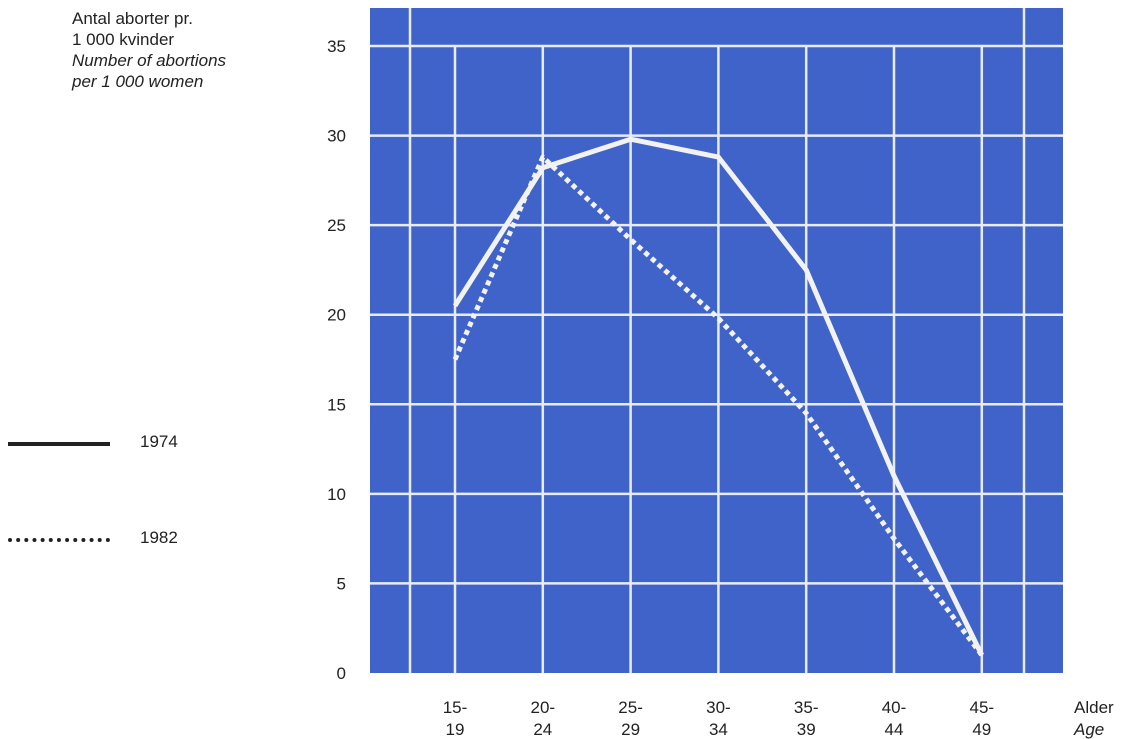 The image size is (1126, 739). What do you see at coordinates (138, 81) in the screenshot?
I see `y-axis-label-line-4: per 1 000 women` at bounding box center [138, 81].